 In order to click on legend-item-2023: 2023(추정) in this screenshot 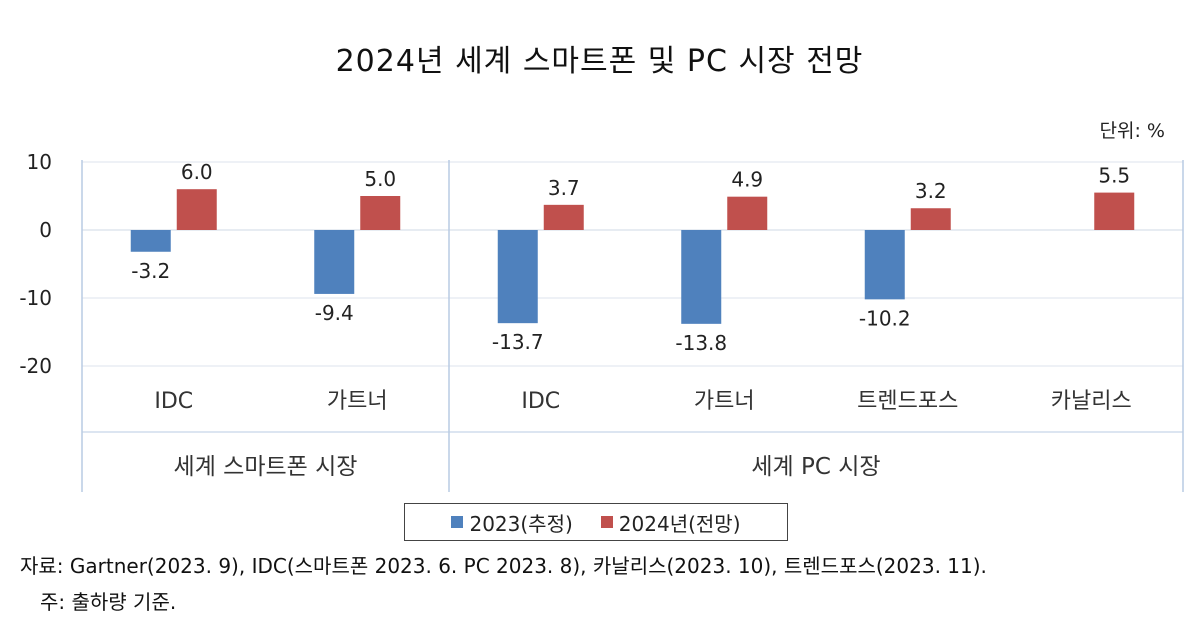, I will do `click(512, 522)`.